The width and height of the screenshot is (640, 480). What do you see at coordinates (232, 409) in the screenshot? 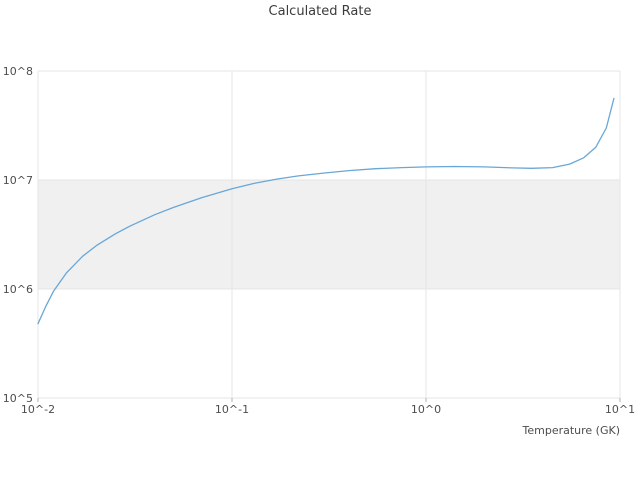
I see `x-tick-label: 10^-1` at bounding box center [232, 409].